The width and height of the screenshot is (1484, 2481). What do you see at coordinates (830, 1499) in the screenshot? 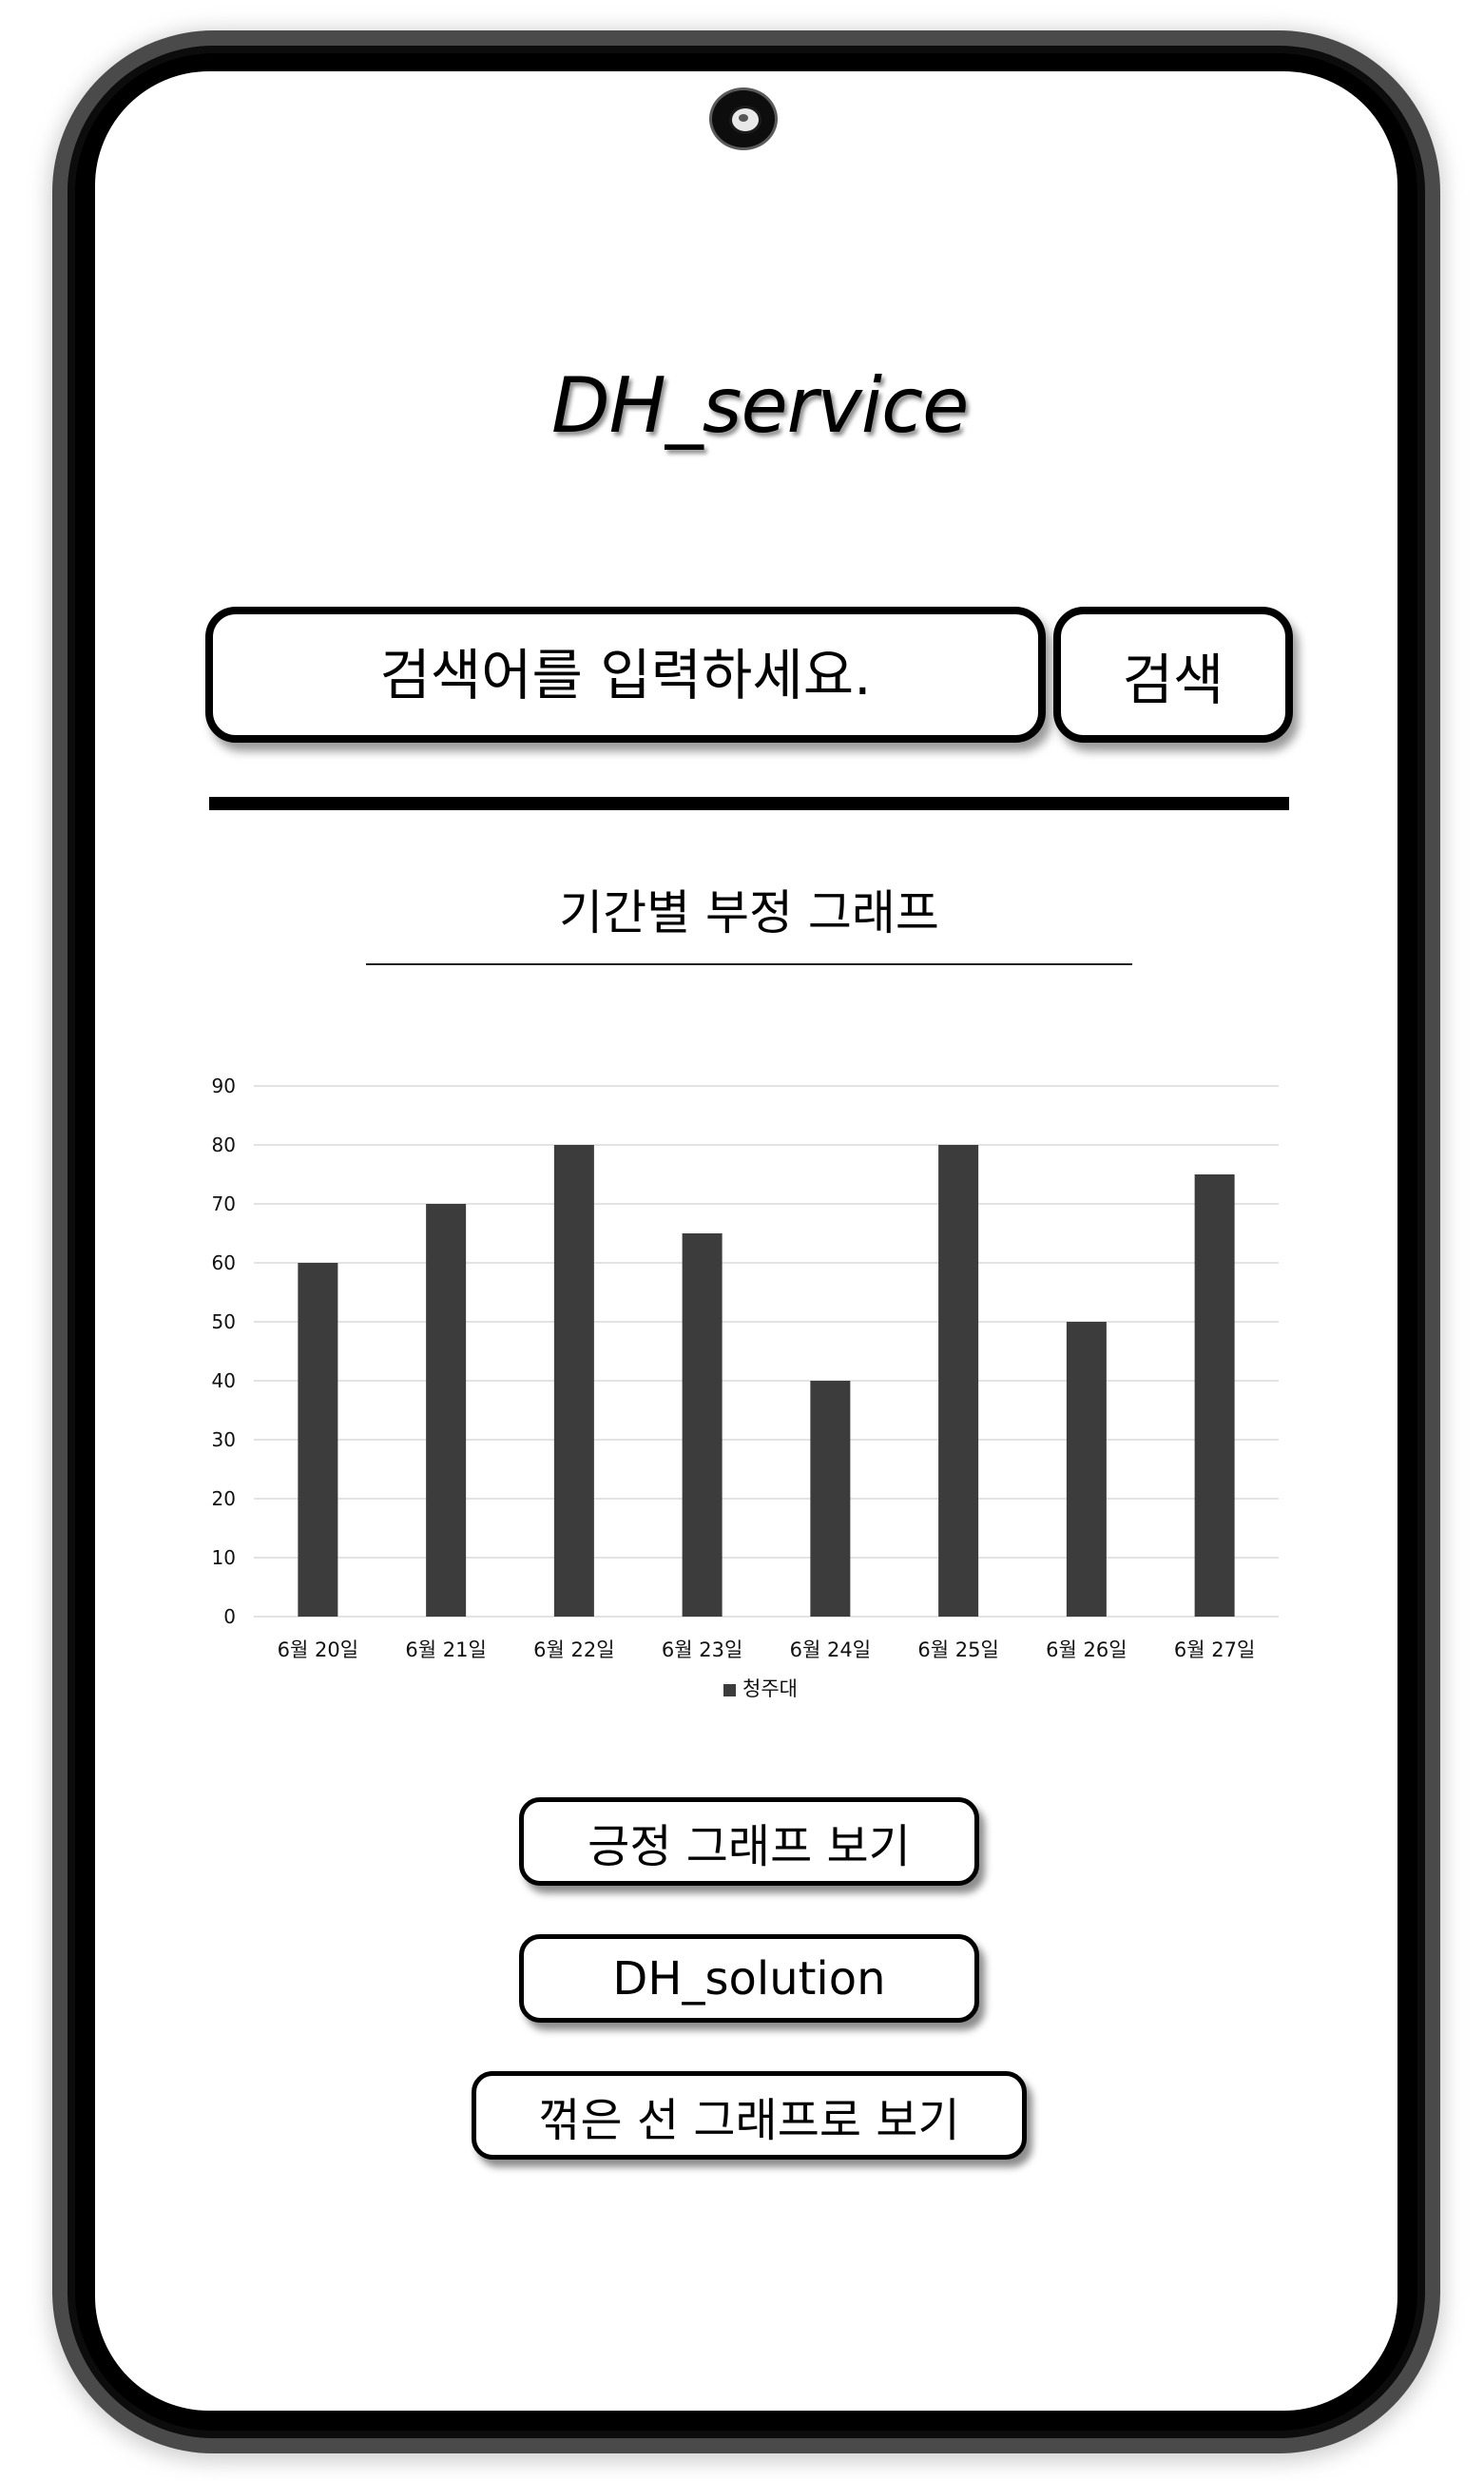
I see `bar-6월 24일` at bounding box center [830, 1499].